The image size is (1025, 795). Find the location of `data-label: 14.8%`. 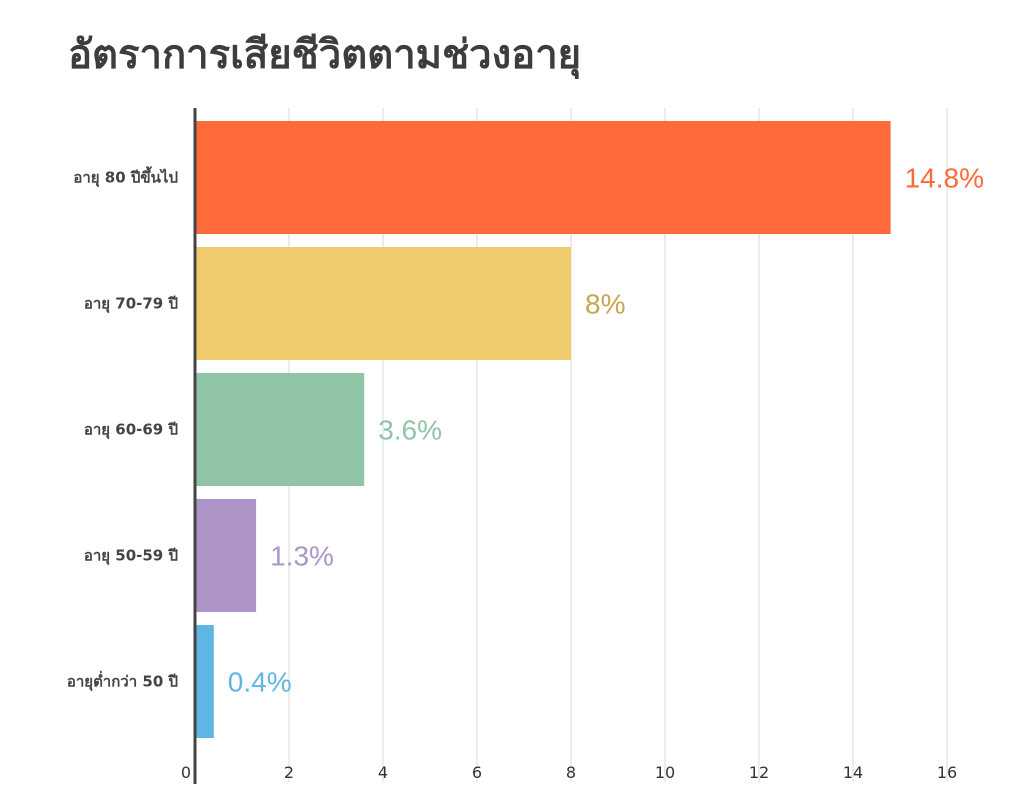

data-label: 14.8% is located at coordinates (944, 178).